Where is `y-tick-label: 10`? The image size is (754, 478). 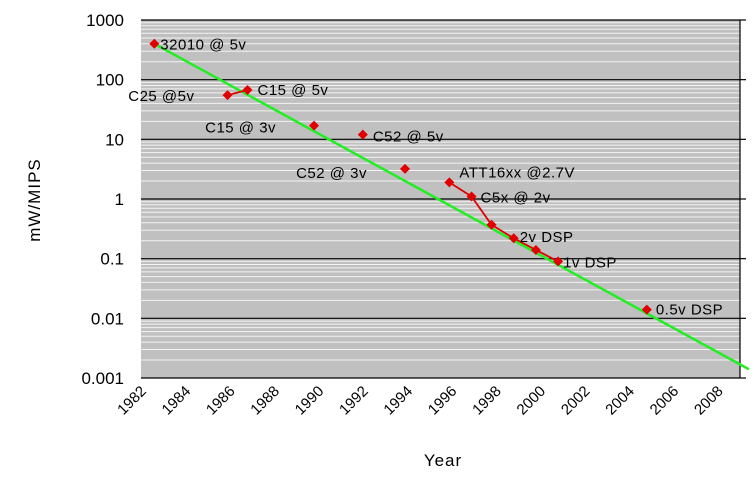
y-tick-label: 10 is located at coordinates (114, 139).